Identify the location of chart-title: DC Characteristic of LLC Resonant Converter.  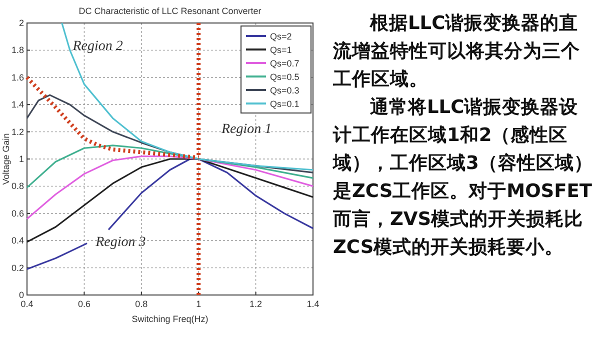
(170, 11).